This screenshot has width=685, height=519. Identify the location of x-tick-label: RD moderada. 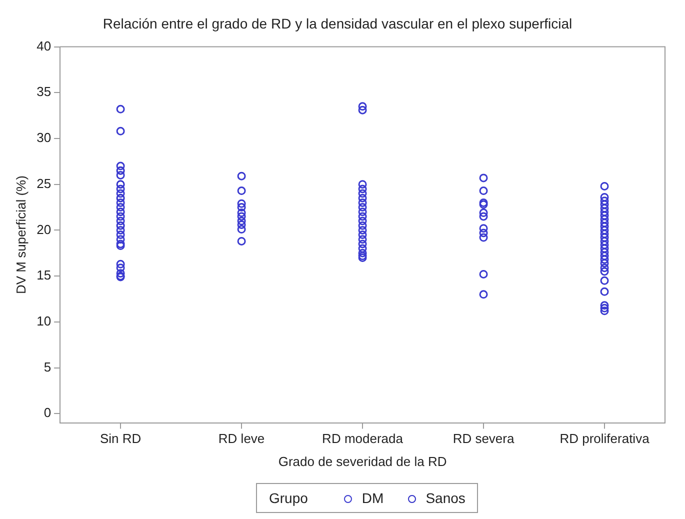
(363, 438).